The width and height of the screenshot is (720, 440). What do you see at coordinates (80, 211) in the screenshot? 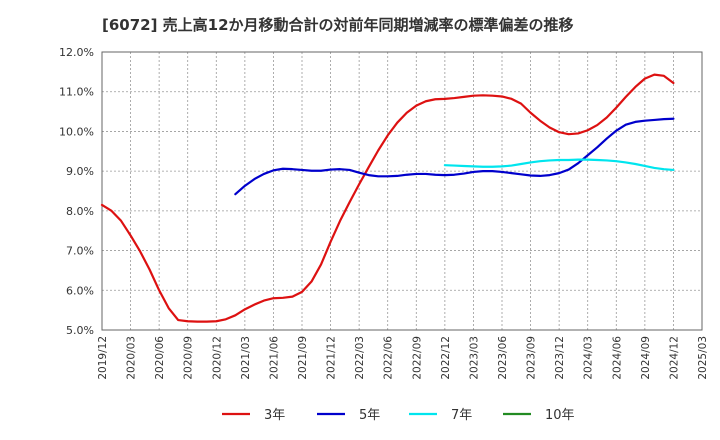
I see `y-tick-label: 8.0%` at bounding box center [80, 211].